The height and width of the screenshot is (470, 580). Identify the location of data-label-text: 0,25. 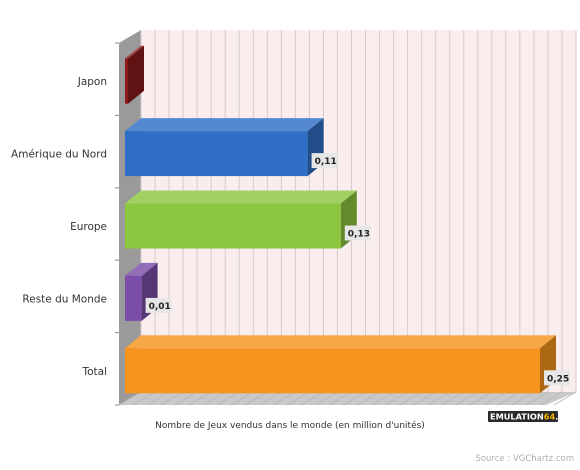
(558, 379).